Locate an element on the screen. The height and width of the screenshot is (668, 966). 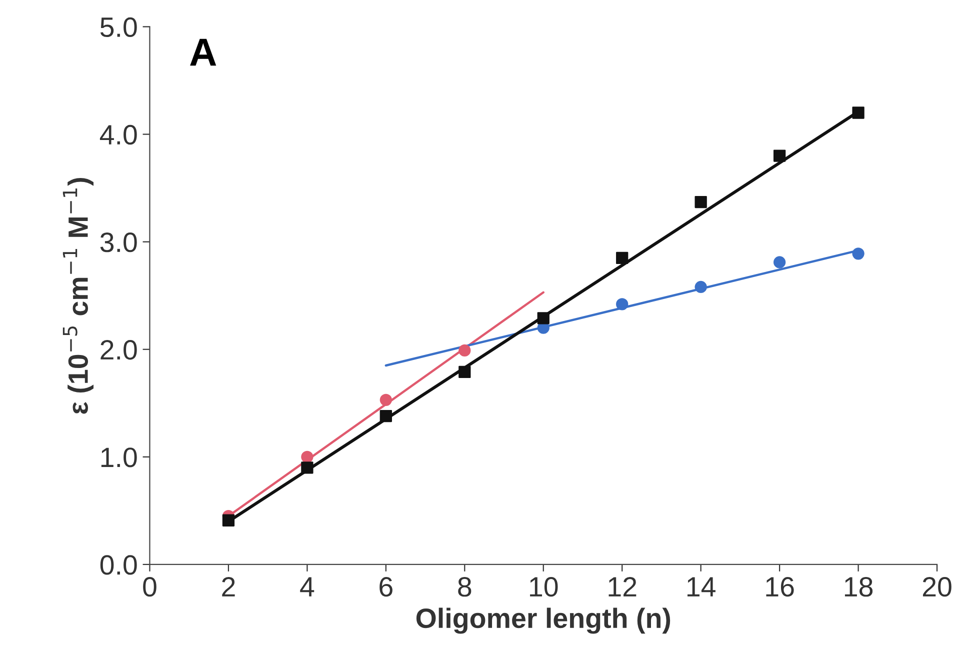
y-tick-label: 3.0 is located at coordinates (118, 242).